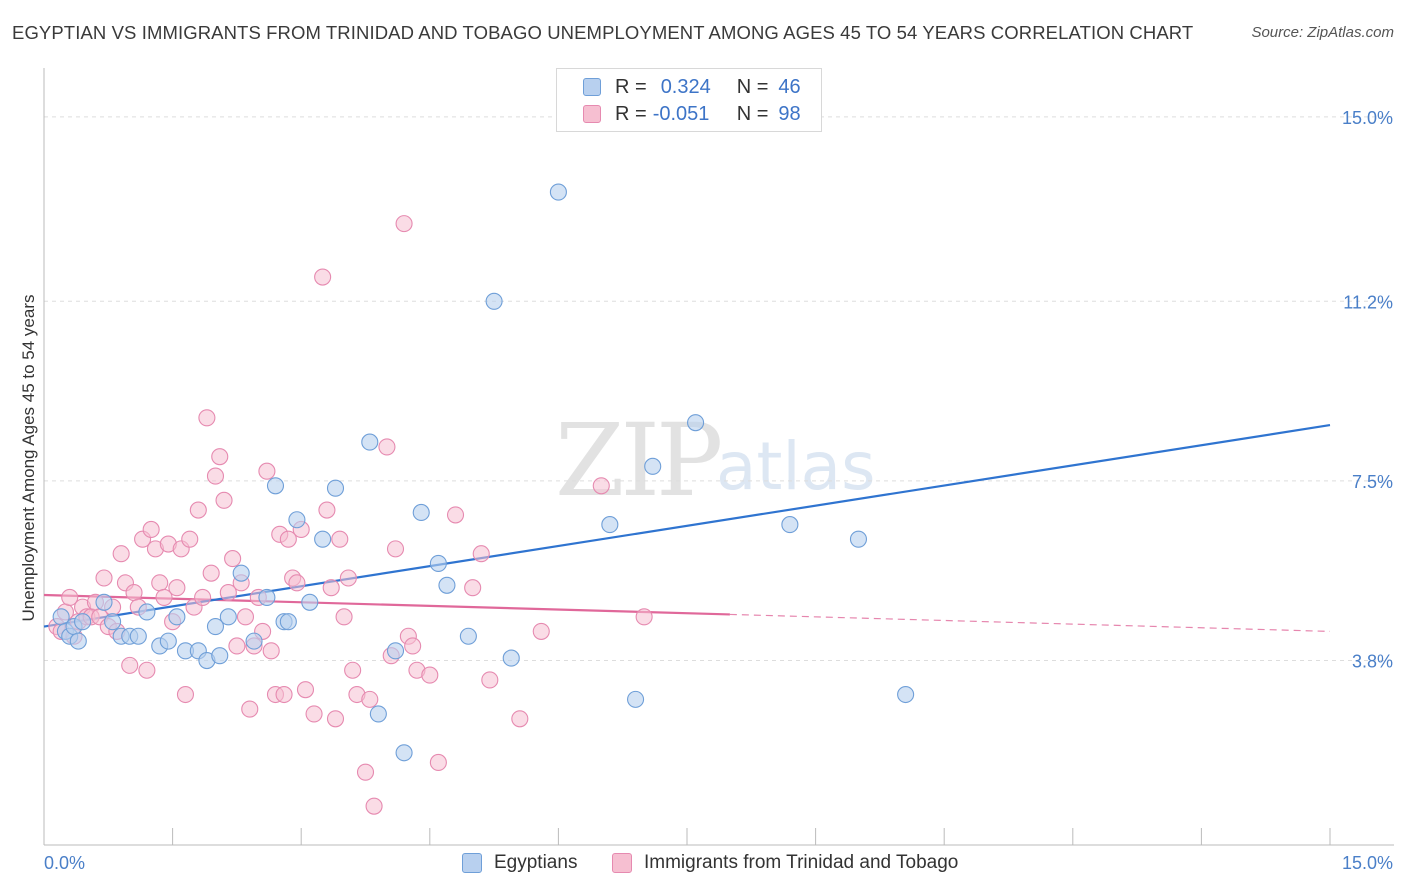  What do you see at coordinates (789, 86) in the screenshot?
I see `legend-n-value-egyptians: 46` at bounding box center [789, 86].